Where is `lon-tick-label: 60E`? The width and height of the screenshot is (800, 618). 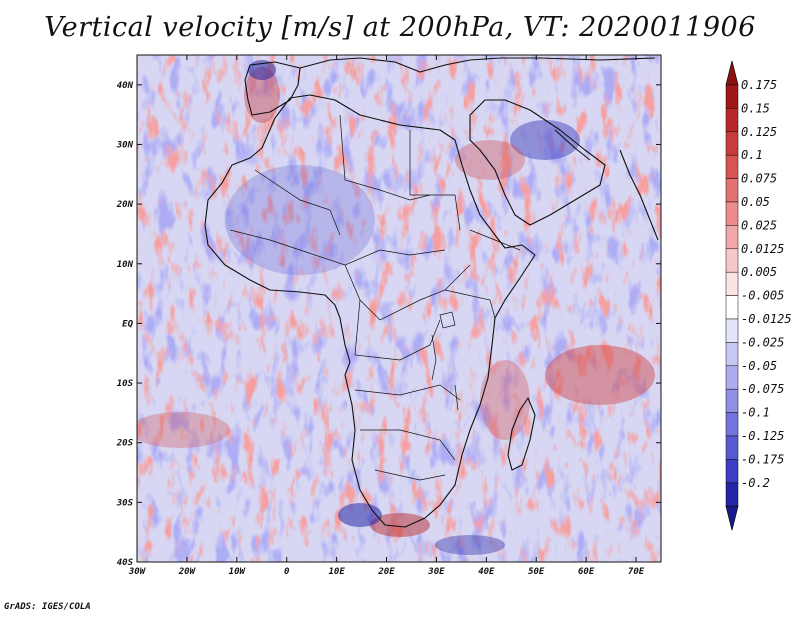 lon-tick-label: 60E is located at coordinates (586, 572).